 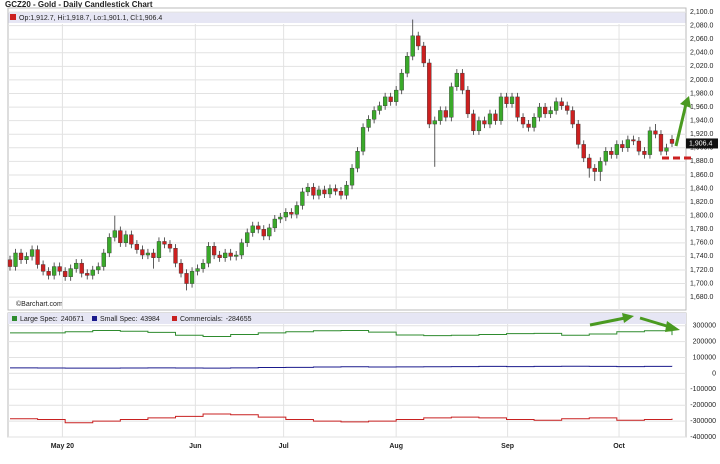 What do you see at coordinates (79, 4) in the screenshot?
I see `chart-title: GCZ20 - Gold - Daily Candlestick Chart` at bounding box center [79, 4].